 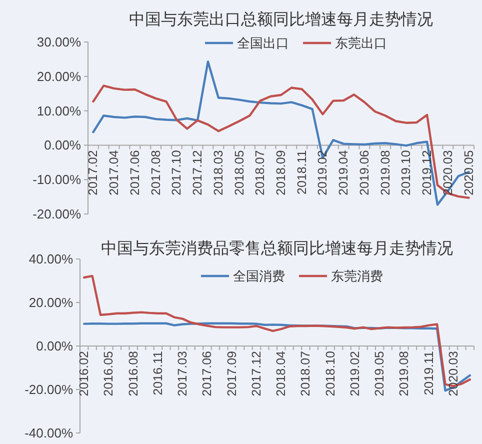 I want to click on legend-label: 东莞消费, so click(x=357, y=276).